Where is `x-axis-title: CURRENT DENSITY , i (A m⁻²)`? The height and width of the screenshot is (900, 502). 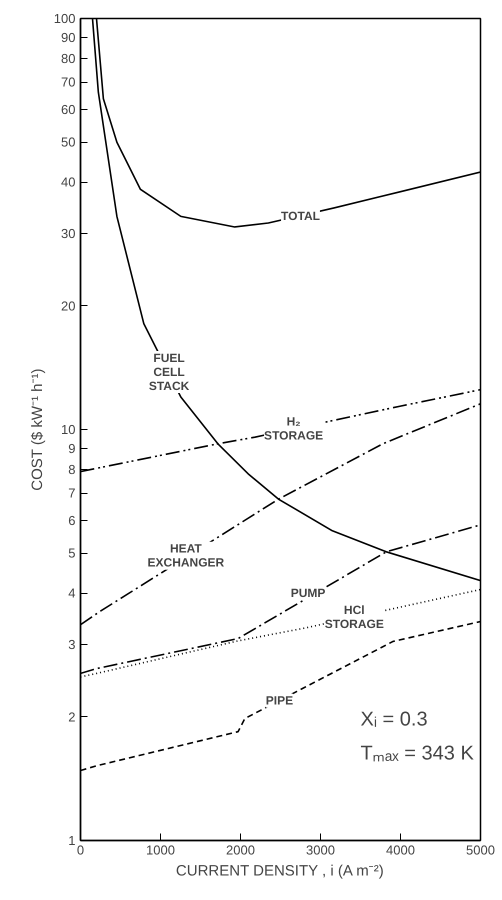 x-axis-title: CURRENT DENSITY , i (A m⁻²) is located at coordinates (280, 871).